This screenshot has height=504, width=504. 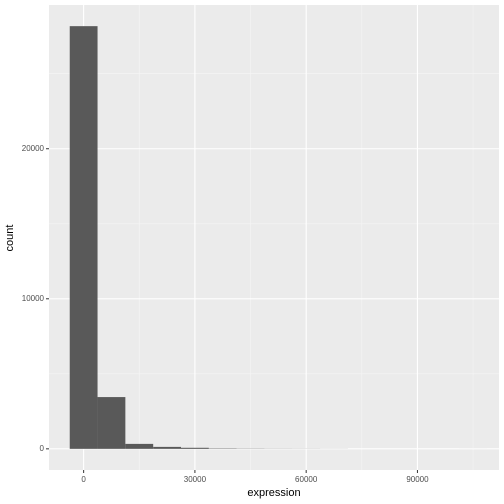 I want to click on y-tick-label: 10000, so click(x=33, y=298).